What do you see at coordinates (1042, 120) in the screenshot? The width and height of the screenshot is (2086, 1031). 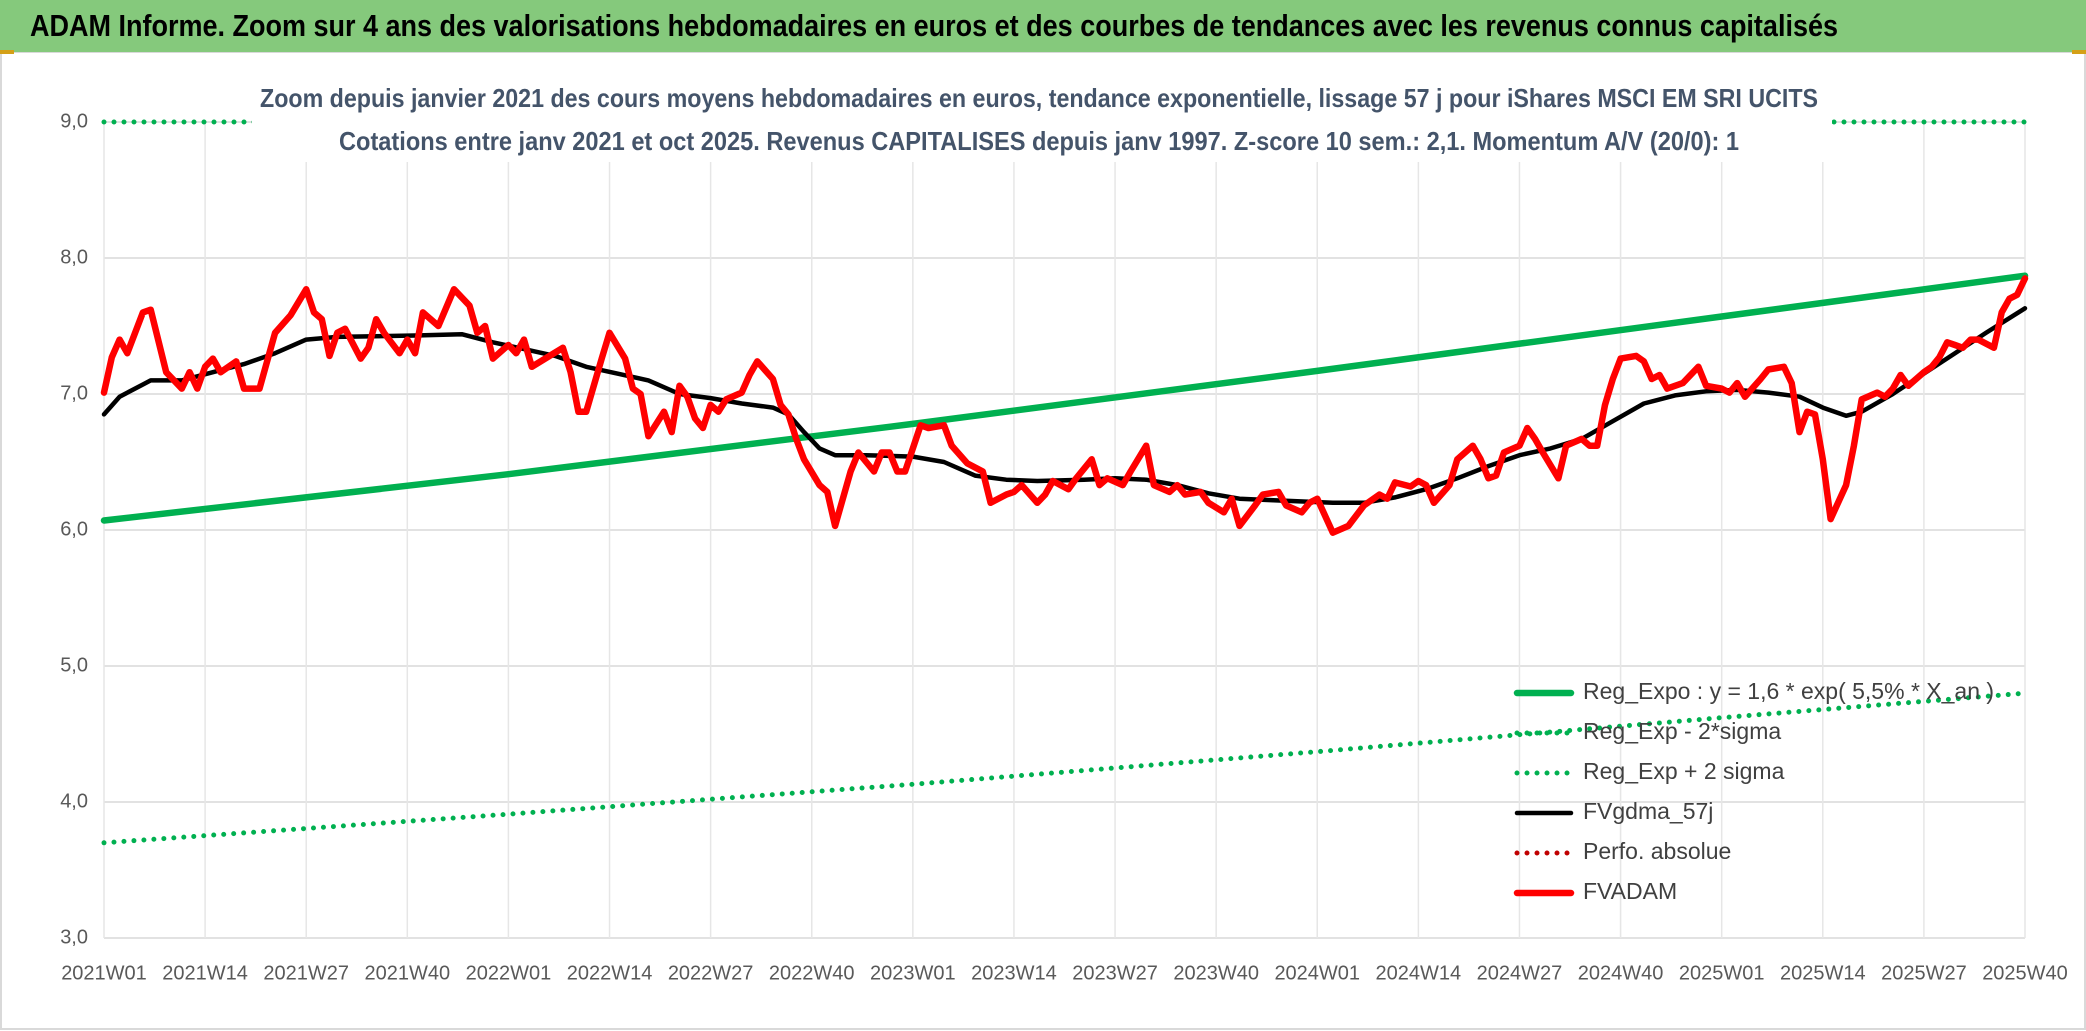 I see `subtitle-box` at bounding box center [1042, 120].